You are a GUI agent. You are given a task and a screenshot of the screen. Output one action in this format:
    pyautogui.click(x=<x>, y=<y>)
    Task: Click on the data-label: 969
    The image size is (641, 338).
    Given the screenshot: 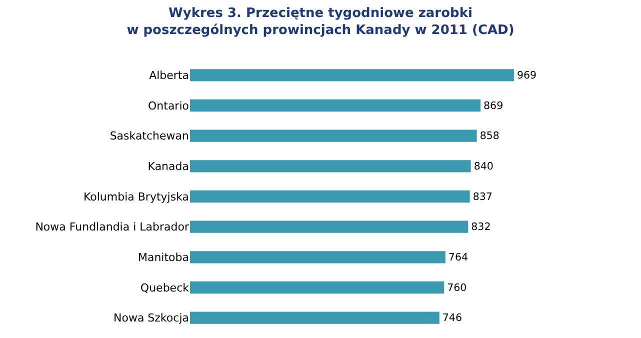 What is the action you would take?
    pyautogui.click(x=526, y=75)
    